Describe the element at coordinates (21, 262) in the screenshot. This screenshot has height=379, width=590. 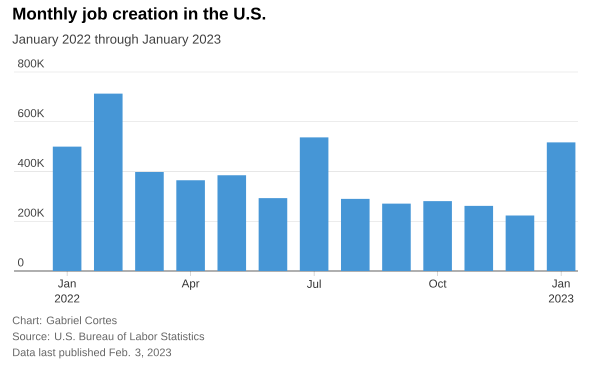
I see `y-tick-label: 0` at that location.